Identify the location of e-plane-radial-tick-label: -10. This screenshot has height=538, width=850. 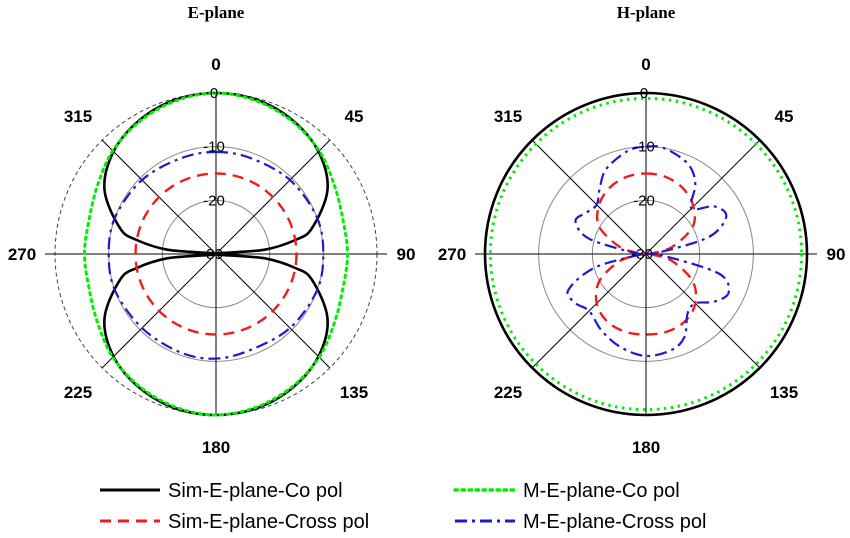
(214, 147).